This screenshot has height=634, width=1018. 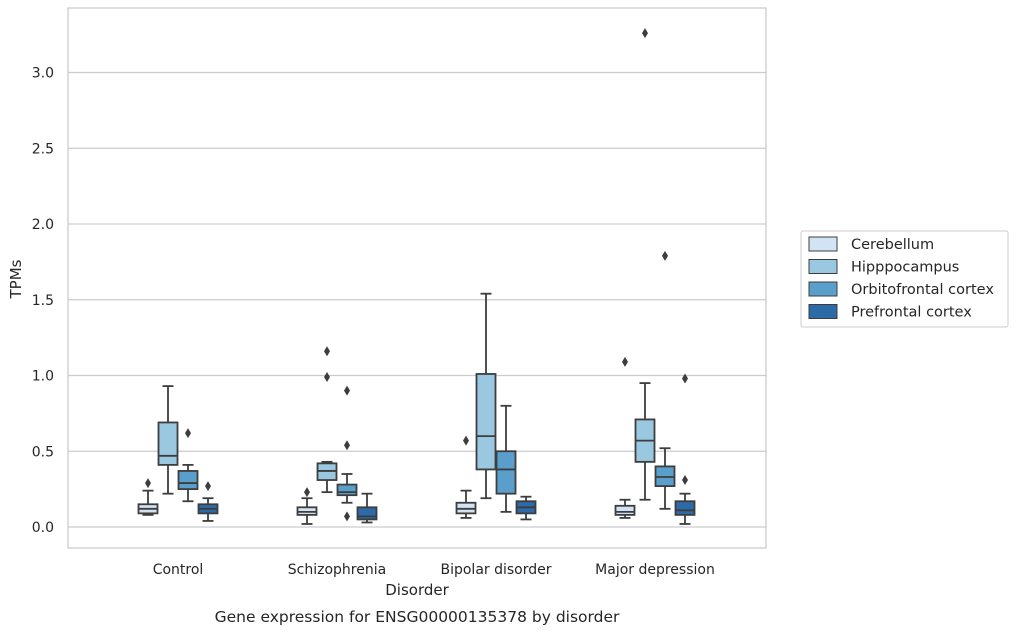 I want to click on series-cerebellum, so click(x=386, y=440).